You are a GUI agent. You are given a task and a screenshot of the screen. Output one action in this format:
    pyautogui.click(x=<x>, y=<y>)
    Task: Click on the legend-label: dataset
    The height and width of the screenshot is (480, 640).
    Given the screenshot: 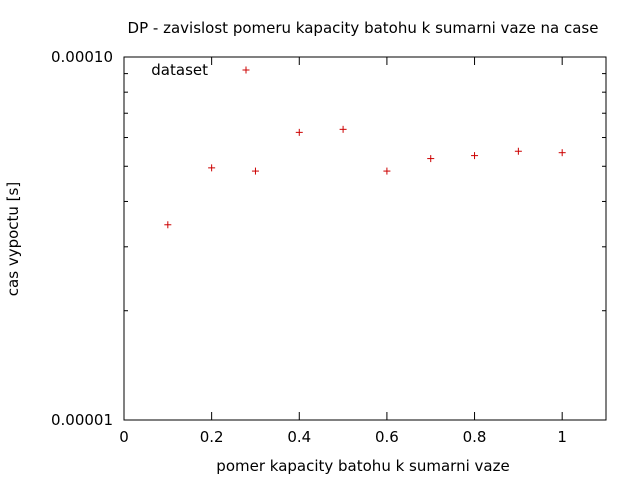 What is the action you would take?
    pyautogui.click(x=179, y=70)
    